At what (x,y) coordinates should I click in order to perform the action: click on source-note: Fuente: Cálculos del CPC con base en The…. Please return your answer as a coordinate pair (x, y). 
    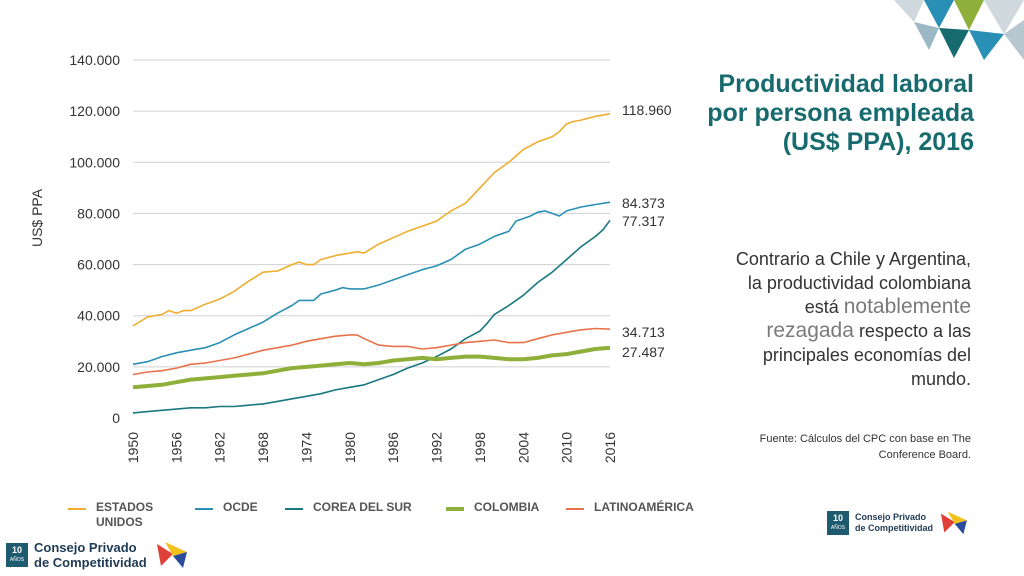
    Looking at the image, I should click on (856, 447).